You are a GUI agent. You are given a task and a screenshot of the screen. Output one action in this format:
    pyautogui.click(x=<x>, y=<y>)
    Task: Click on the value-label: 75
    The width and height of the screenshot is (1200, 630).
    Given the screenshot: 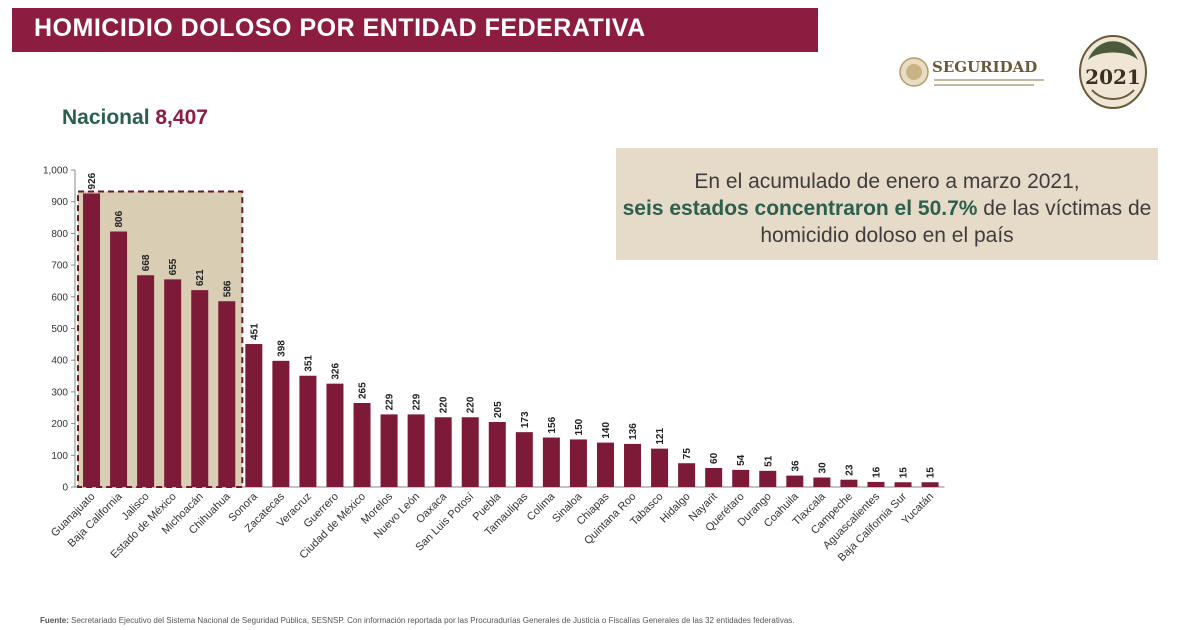 What is the action you would take?
    pyautogui.click(x=687, y=454)
    